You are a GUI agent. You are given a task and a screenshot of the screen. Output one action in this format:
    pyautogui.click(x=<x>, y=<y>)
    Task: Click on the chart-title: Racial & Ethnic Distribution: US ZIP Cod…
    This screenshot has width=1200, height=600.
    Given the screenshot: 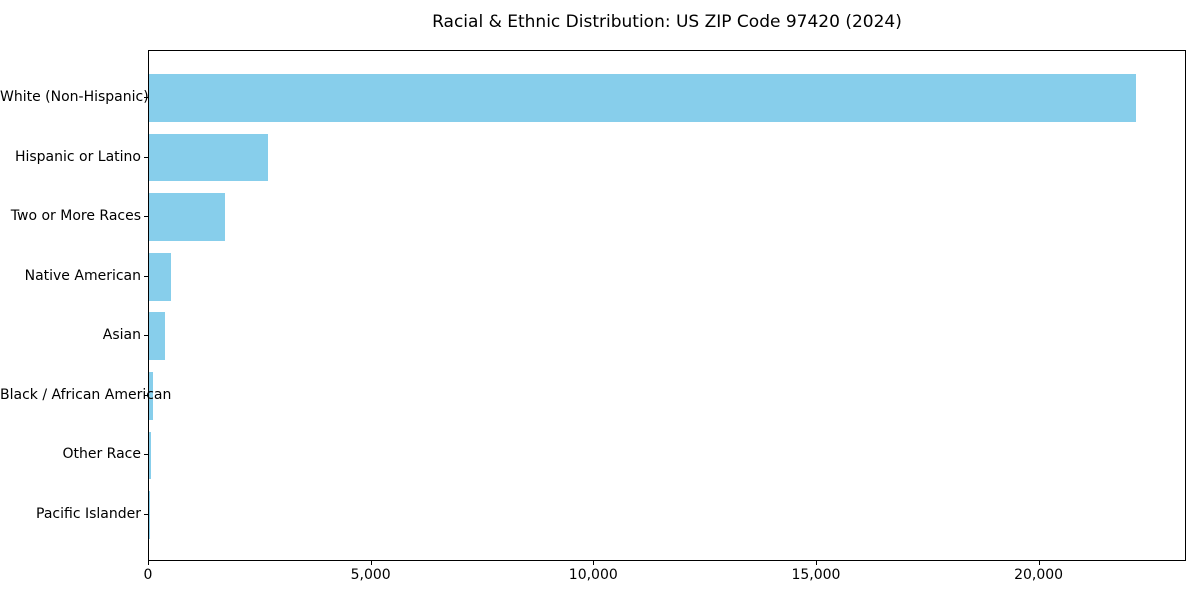 What is the action you would take?
    pyautogui.click(x=667, y=22)
    